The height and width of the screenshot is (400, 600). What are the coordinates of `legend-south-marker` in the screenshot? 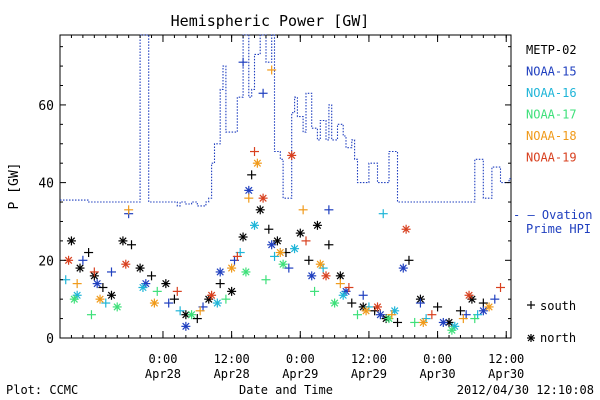 It's located at (531, 305).